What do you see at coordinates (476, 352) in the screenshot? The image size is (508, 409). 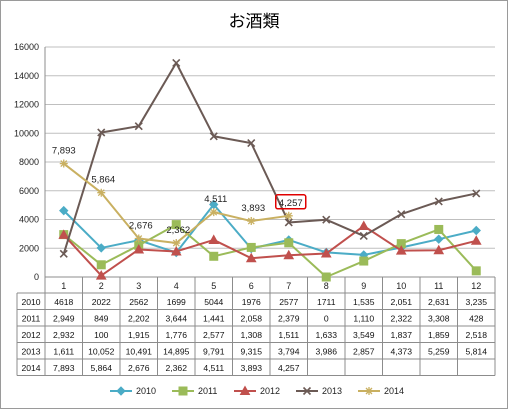 I see `table-cell: 5,814` at bounding box center [476, 352].